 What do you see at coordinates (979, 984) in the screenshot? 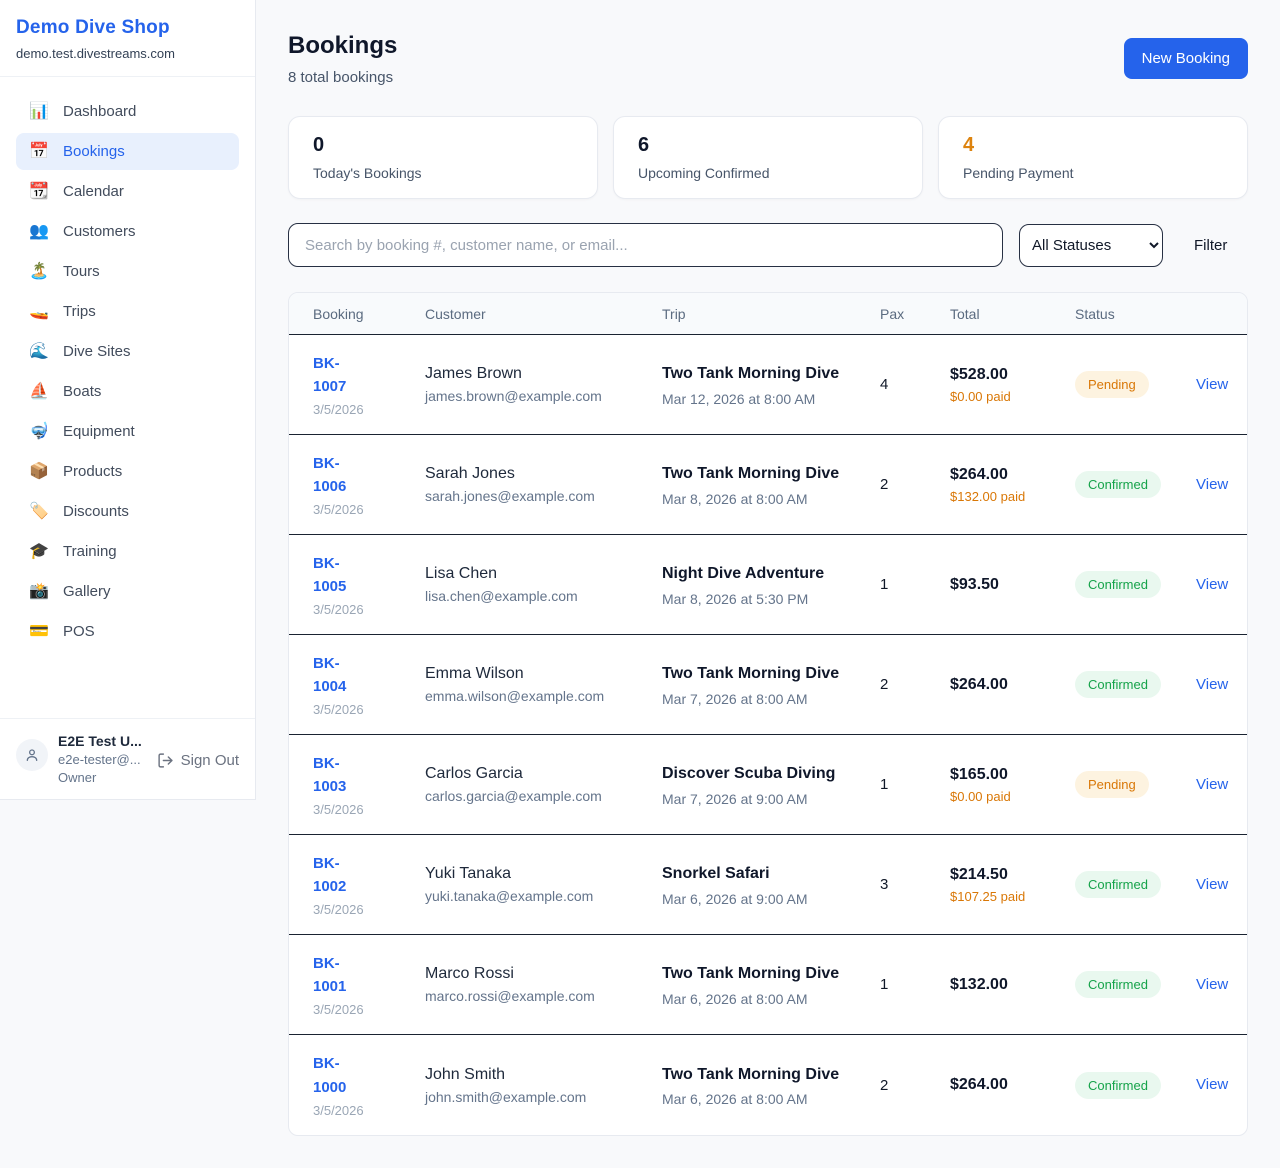
I see `total-amount: $132.00` at bounding box center [979, 984].